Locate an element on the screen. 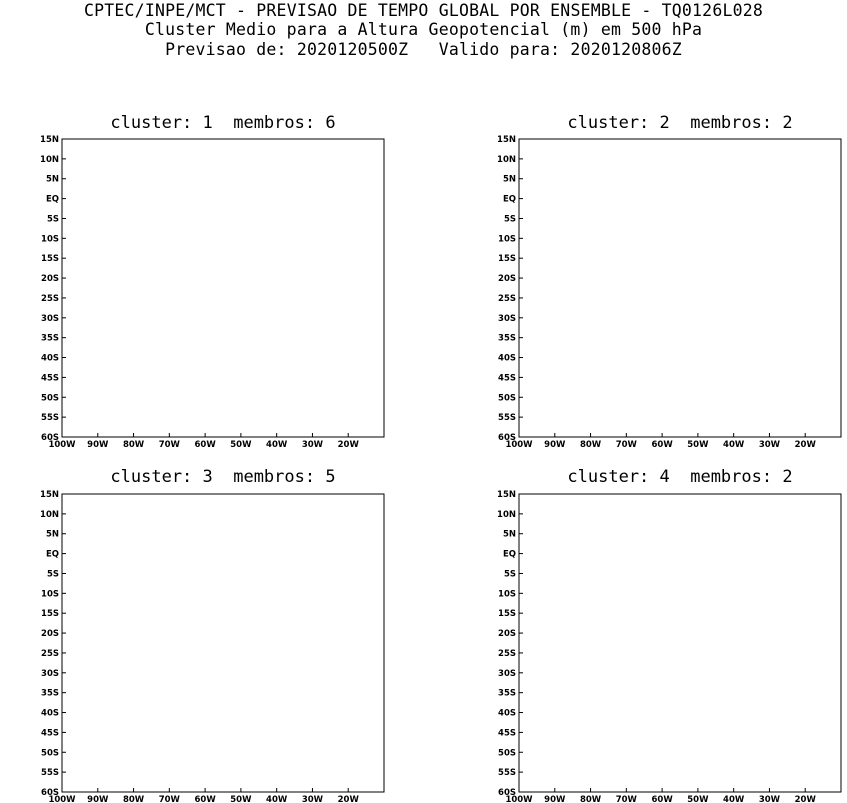 The image size is (847, 803). panel-4-title: cluster: 4 membros: 2 is located at coordinates (680, 477).